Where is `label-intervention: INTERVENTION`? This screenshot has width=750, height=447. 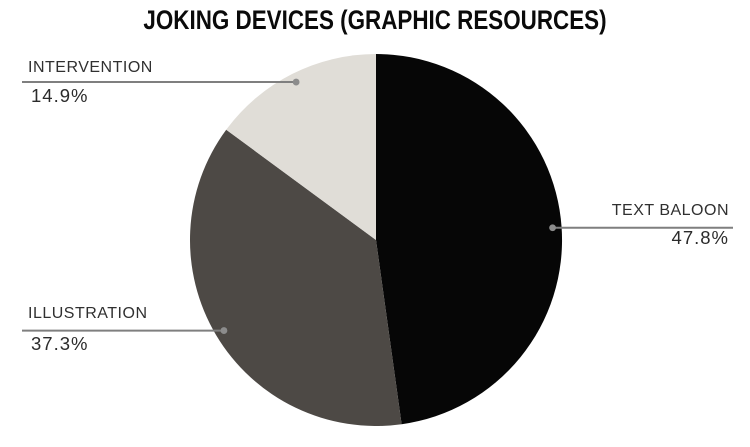 label-intervention: INTERVENTION is located at coordinates (90, 67).